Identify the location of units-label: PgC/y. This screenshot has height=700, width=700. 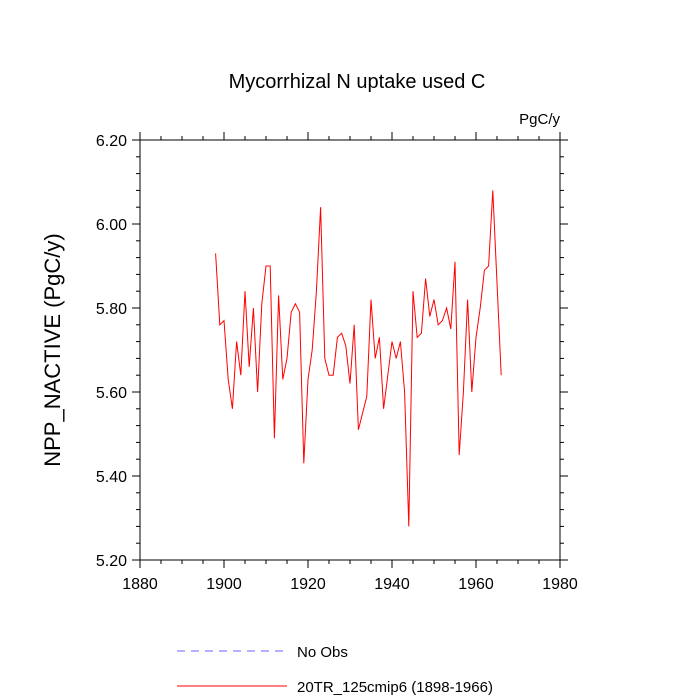
(539, 119).